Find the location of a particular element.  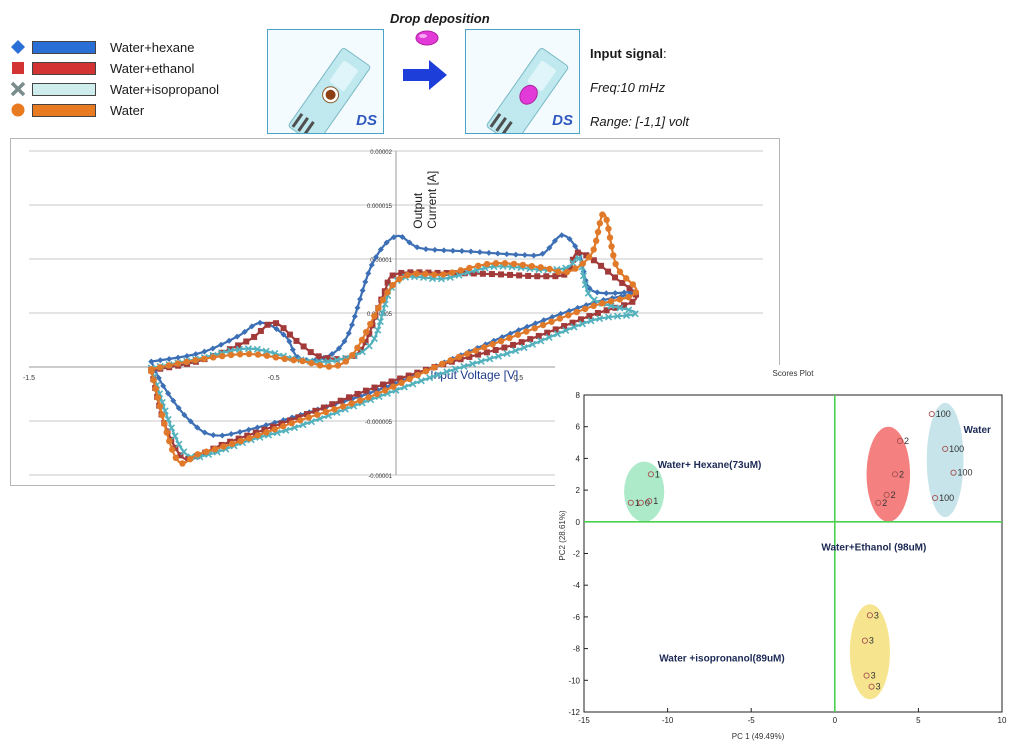

x-tick-label: 0.5 is located at coordinates (518, 378).